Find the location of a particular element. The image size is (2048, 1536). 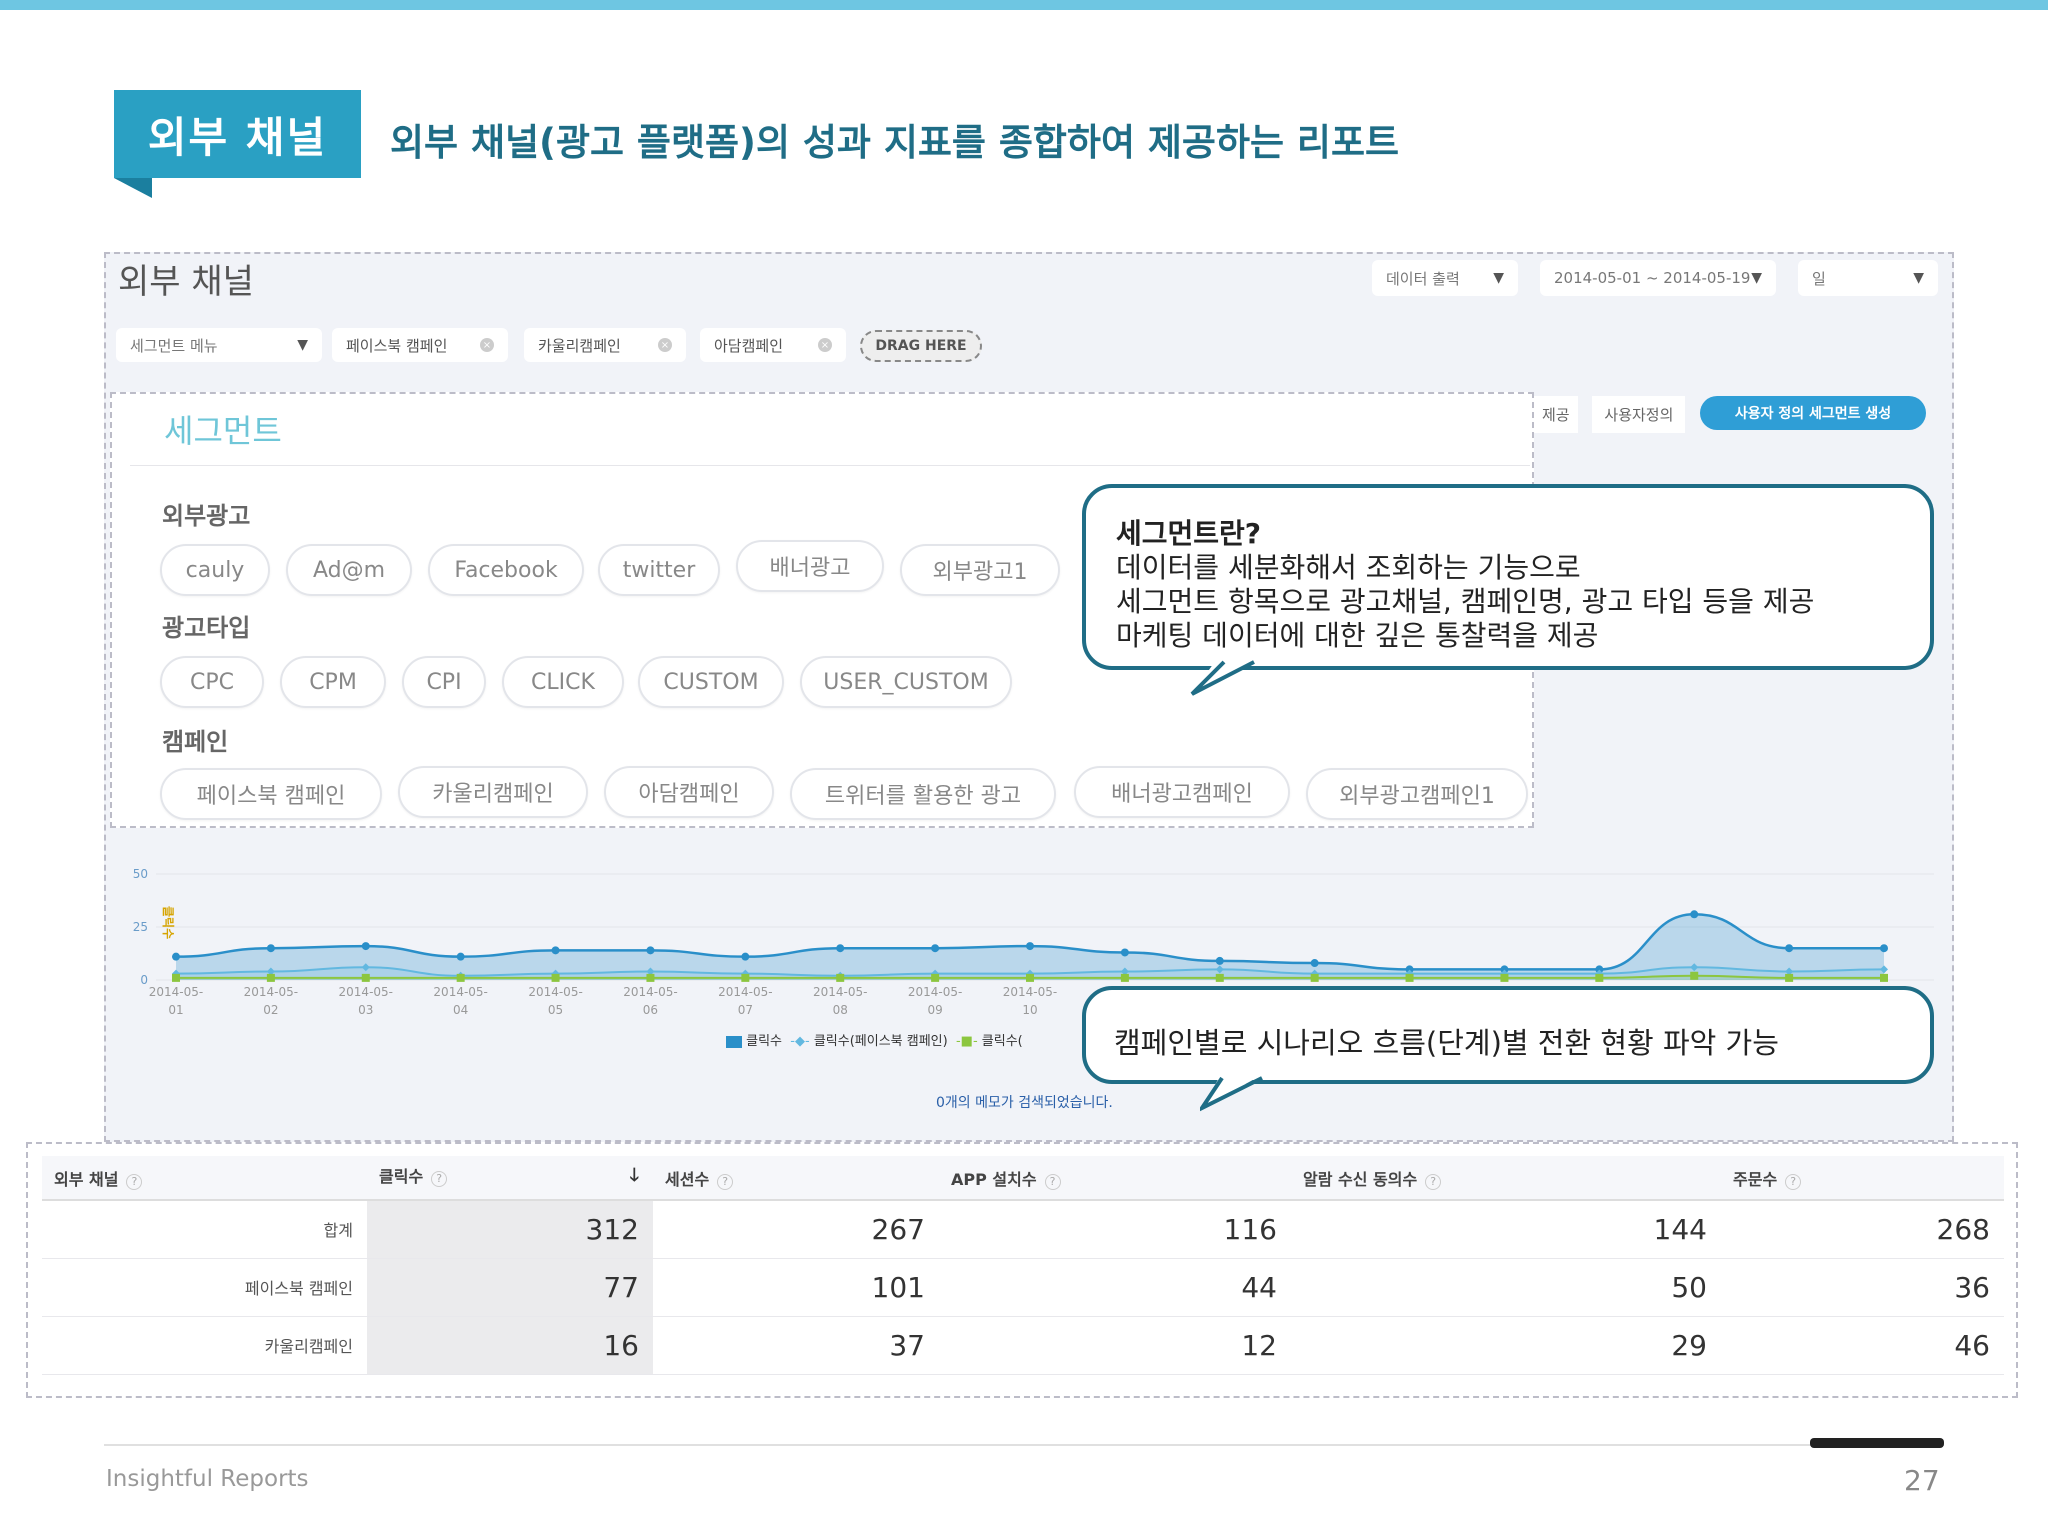

segment-pill: 외부광고1 is located at coordinates (980, 570).